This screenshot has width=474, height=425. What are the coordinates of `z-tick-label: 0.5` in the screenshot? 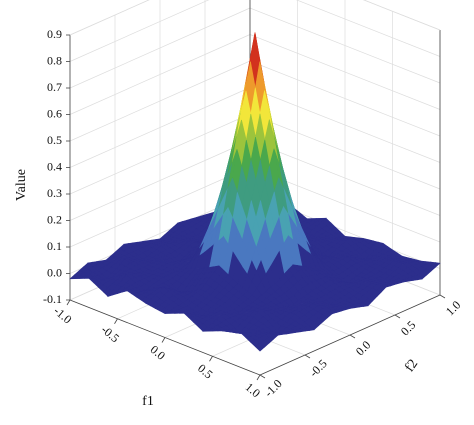 It's located at (54, 140).